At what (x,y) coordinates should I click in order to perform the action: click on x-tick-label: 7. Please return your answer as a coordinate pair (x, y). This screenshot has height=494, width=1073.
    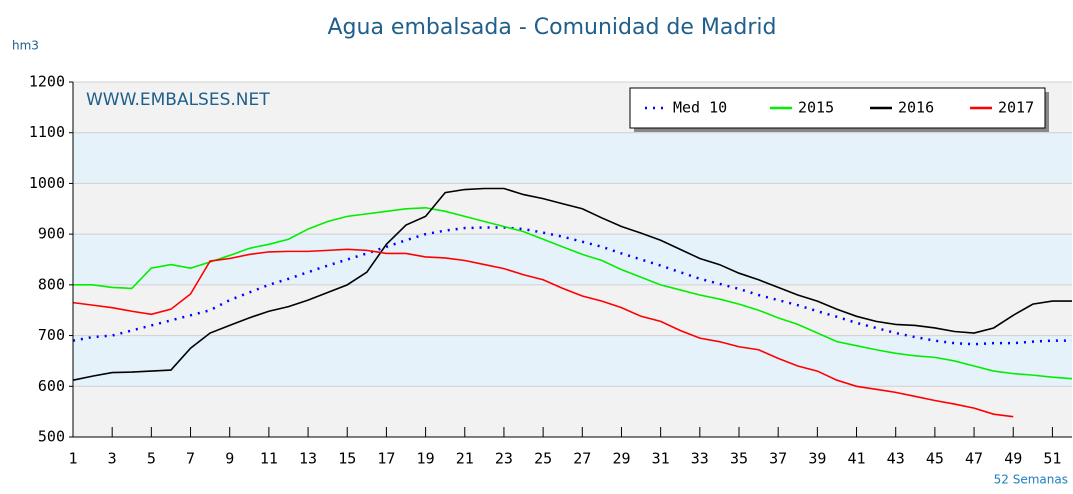
    Looking at the image, I should click on (190, 459).